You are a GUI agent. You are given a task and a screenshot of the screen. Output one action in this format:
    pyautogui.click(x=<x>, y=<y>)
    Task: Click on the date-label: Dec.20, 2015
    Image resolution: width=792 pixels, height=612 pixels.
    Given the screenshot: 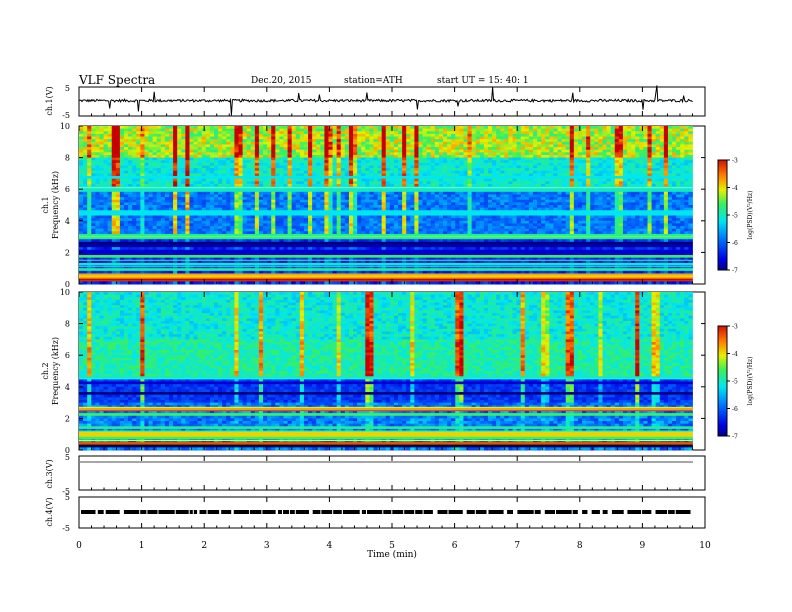 What is the action you would take?
    pyautogui.click(x=281, y=81)
    